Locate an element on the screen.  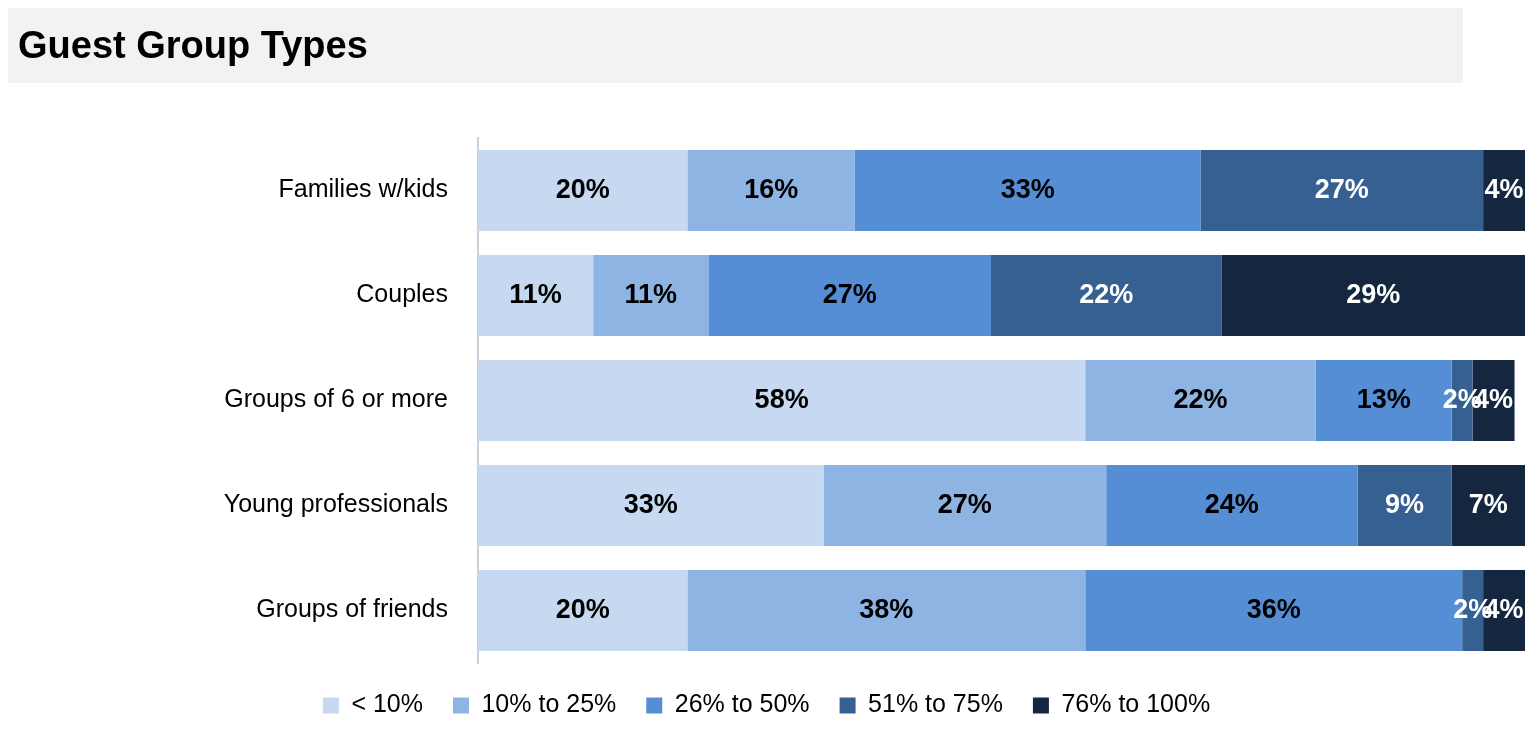
data-label: 58% is located at coordinates (781, 398).